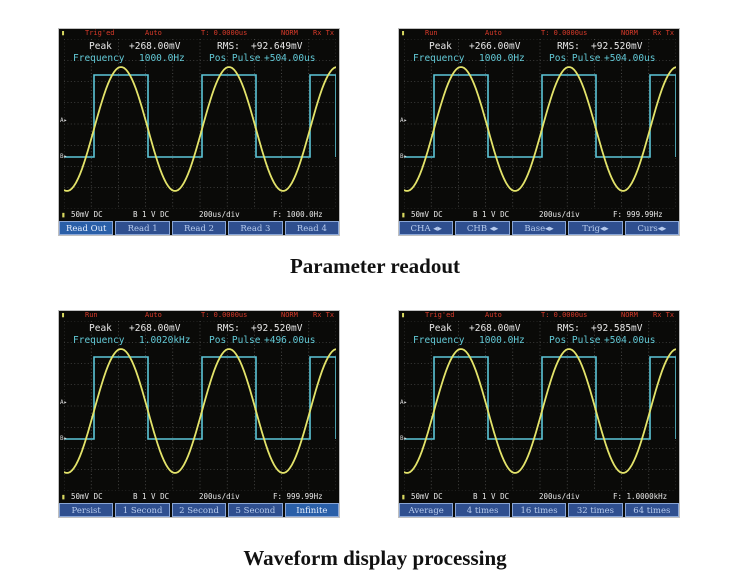 This screenshot has width=750, height=584. I want to click on softkey-3: Read 2, so click(199, 228).